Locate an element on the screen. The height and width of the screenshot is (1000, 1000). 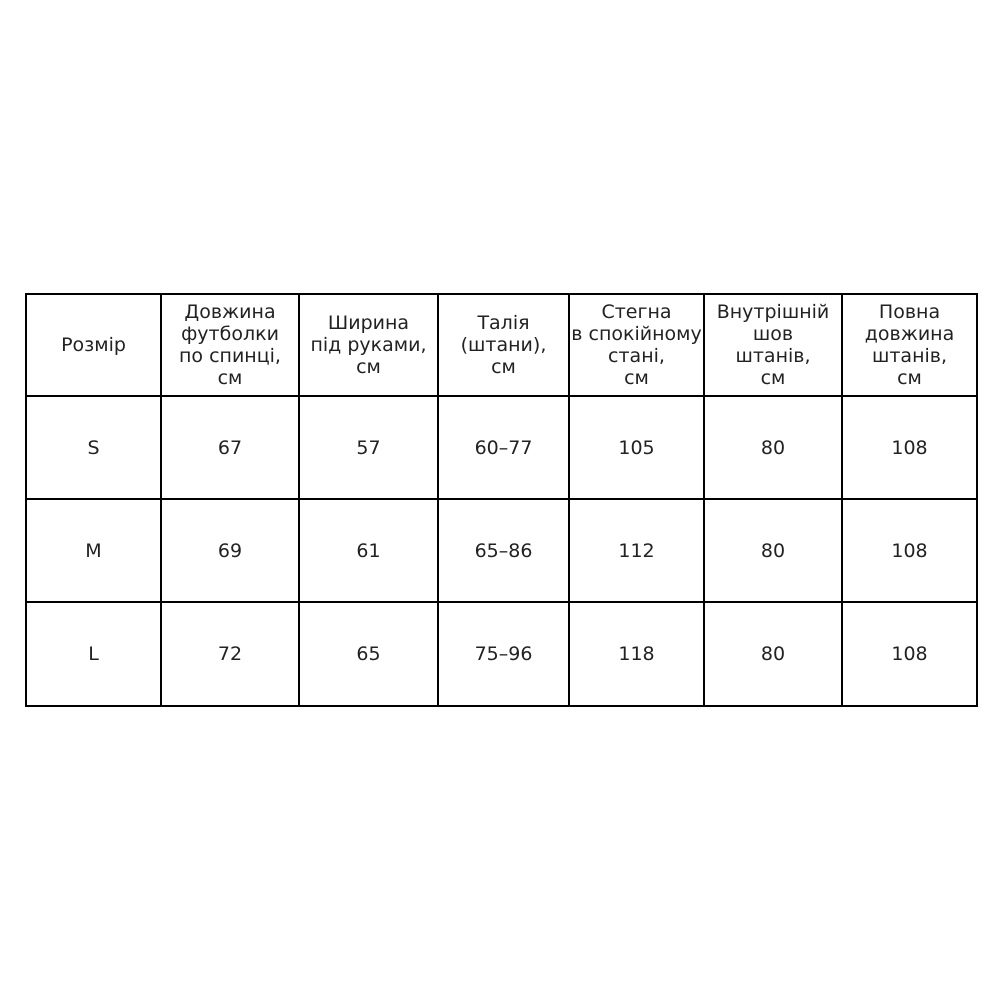
table-cell: 65 is located at coordinates (368, 654).